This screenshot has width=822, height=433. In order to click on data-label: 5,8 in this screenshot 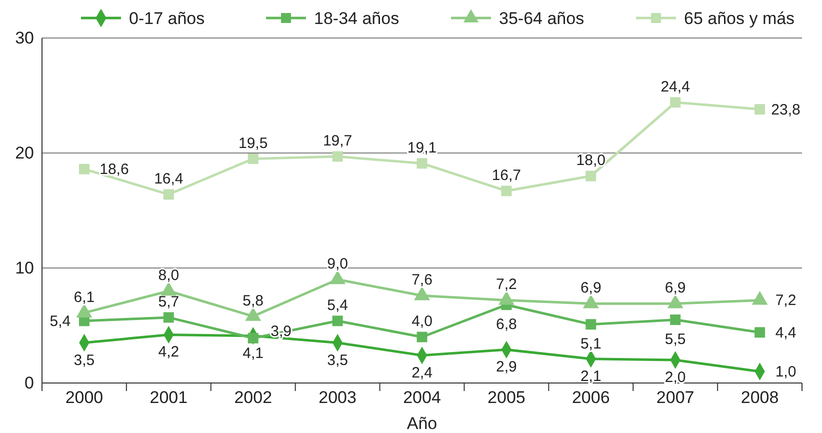, I will do `click(253, 301)`.